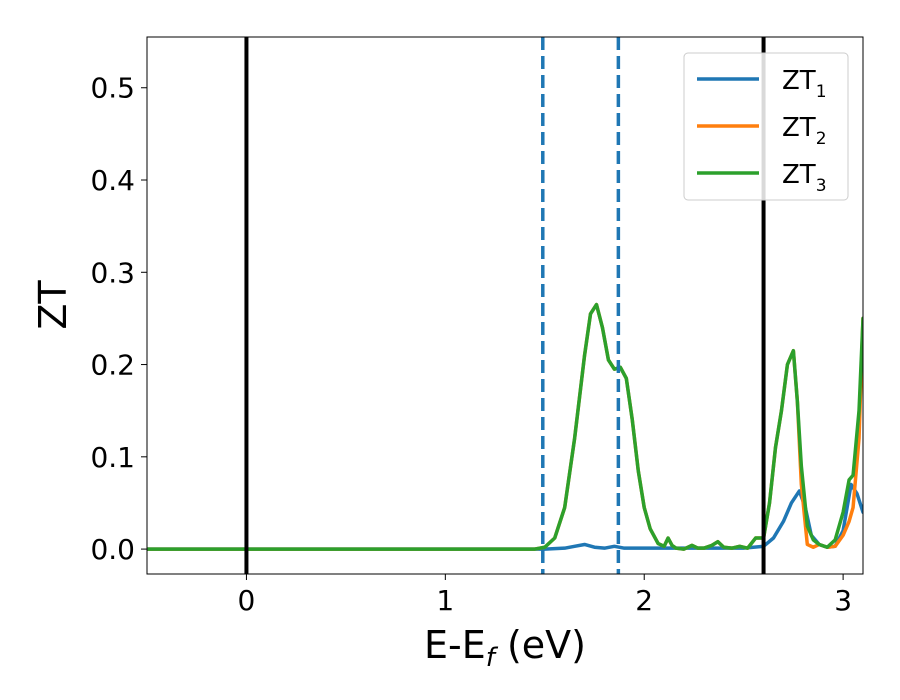 The image size is (900, 700). What do you see at coordinates (112, 88) in the screenshot?
I see `y-tick-label: 0.5` at bounding box center [112, 88].